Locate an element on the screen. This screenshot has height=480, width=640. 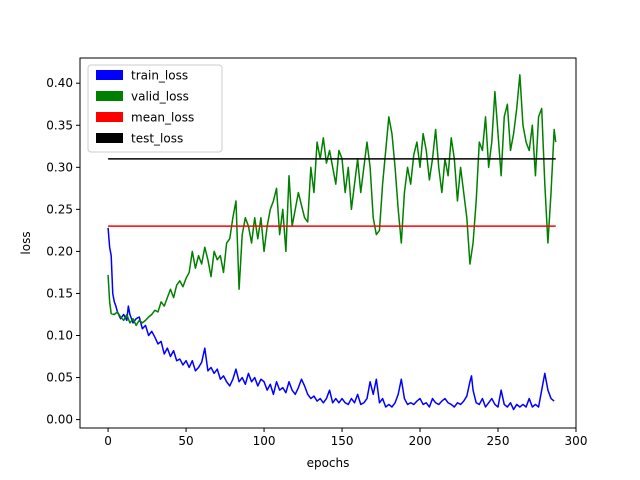
y-tick-label: 0.40 is located at coordinates (59, 83).